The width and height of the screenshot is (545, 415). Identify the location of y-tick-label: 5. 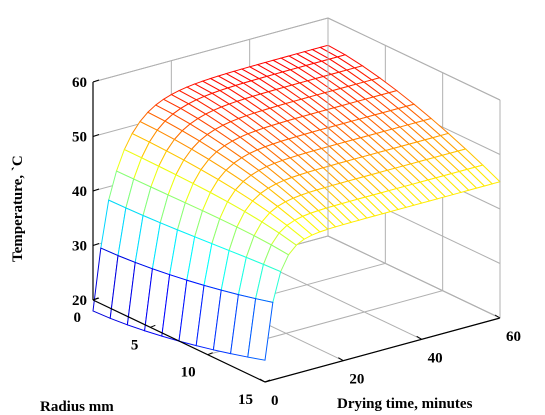
(135, 345).